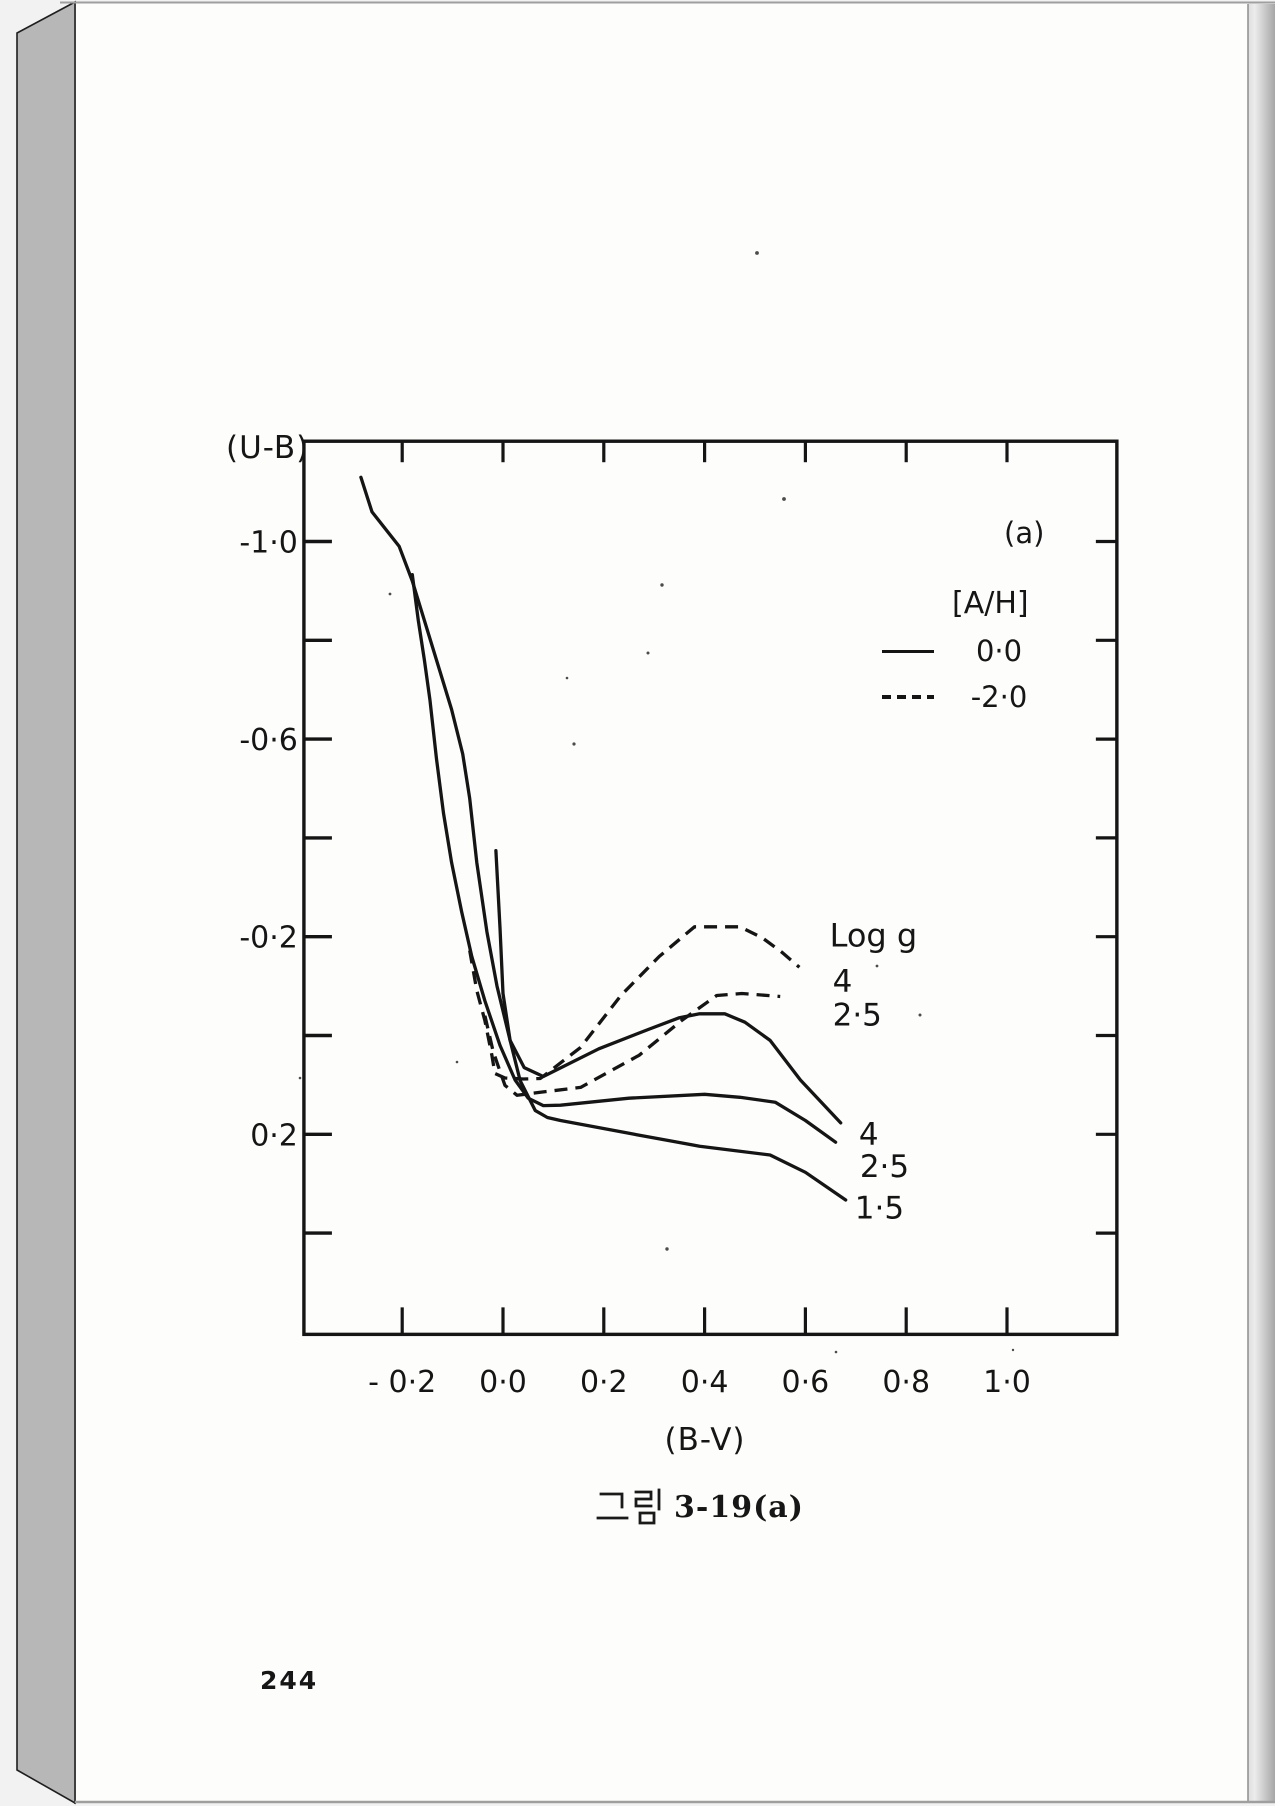 This screenshot has width=1275, height=1806. I want to click on figure-caption-number: 3-19(a), so click(739, 1507).